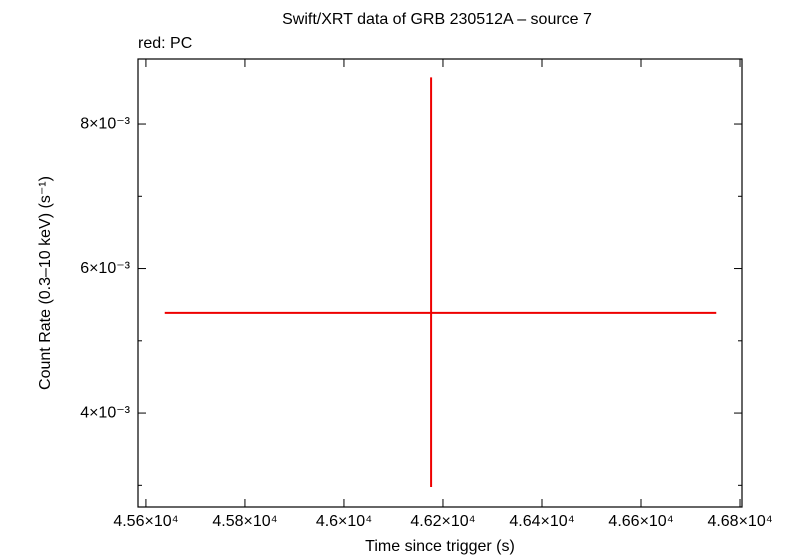  I want to click on y-tick-label: 8×10⁻³, so click(105, 123).